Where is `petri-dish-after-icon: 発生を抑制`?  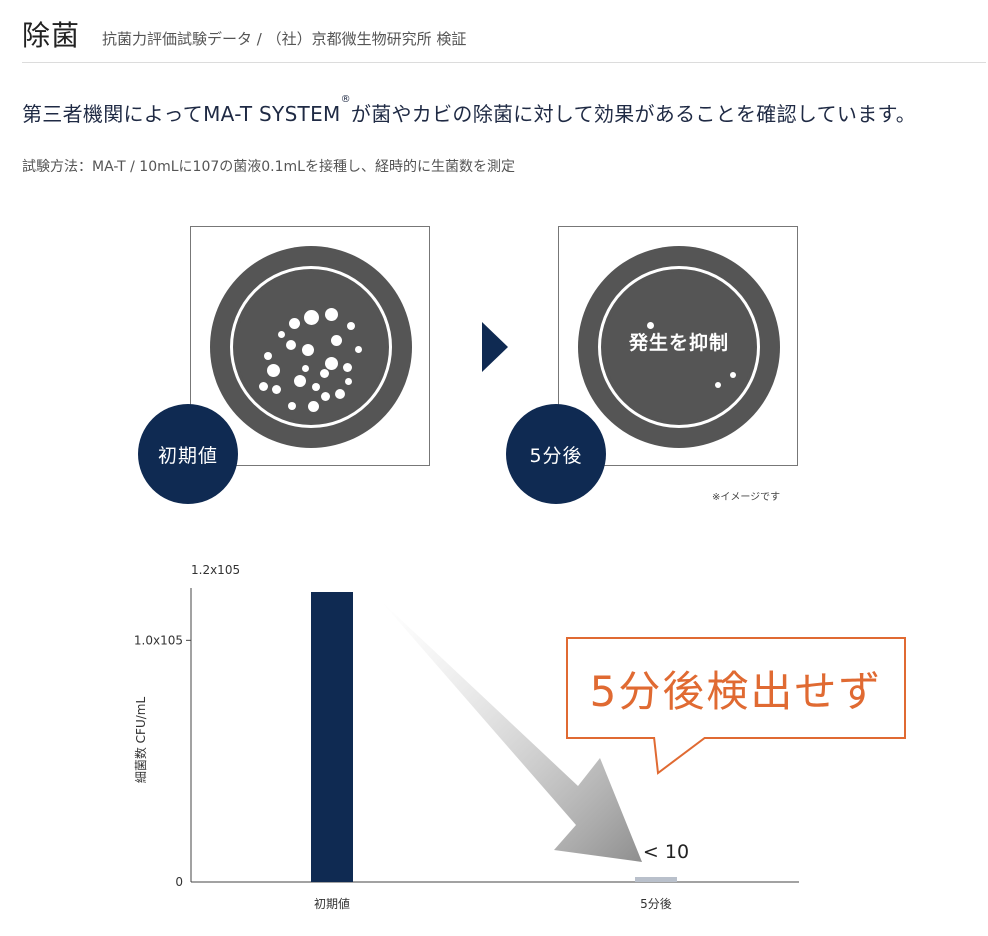 petri-dish-after-icon: 発生を抑制 is located at coordinates (679, 347).